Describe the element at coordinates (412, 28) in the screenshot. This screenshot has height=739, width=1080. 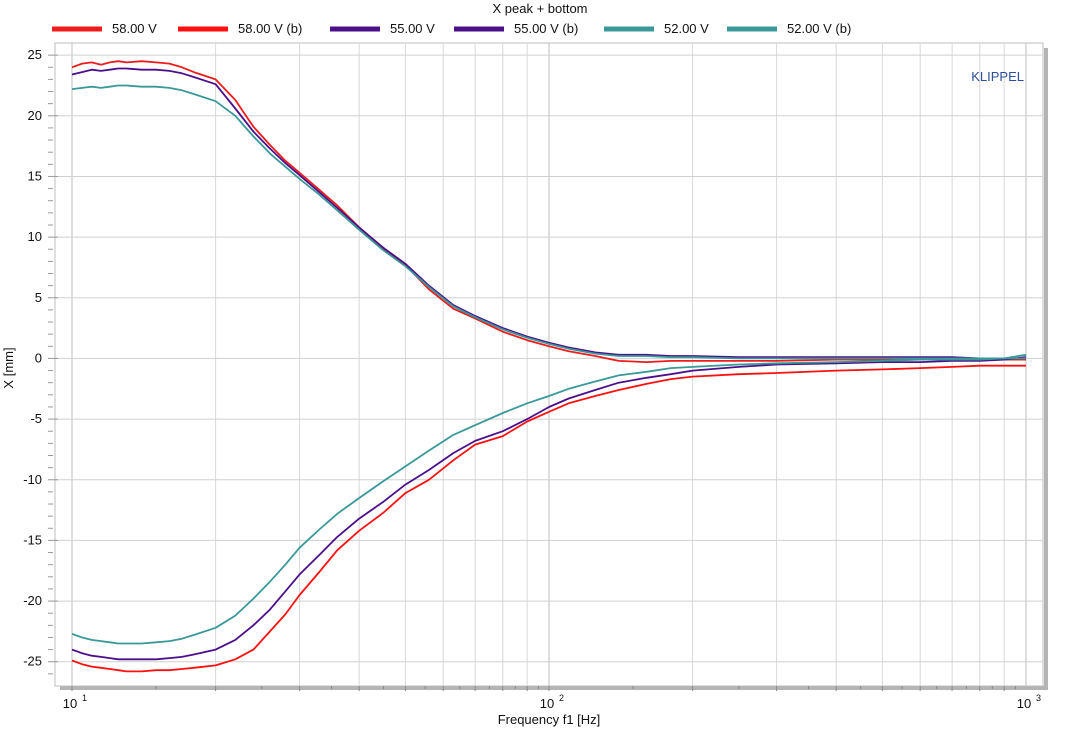
I see `legend-label-3: 55.00 V` at that location.